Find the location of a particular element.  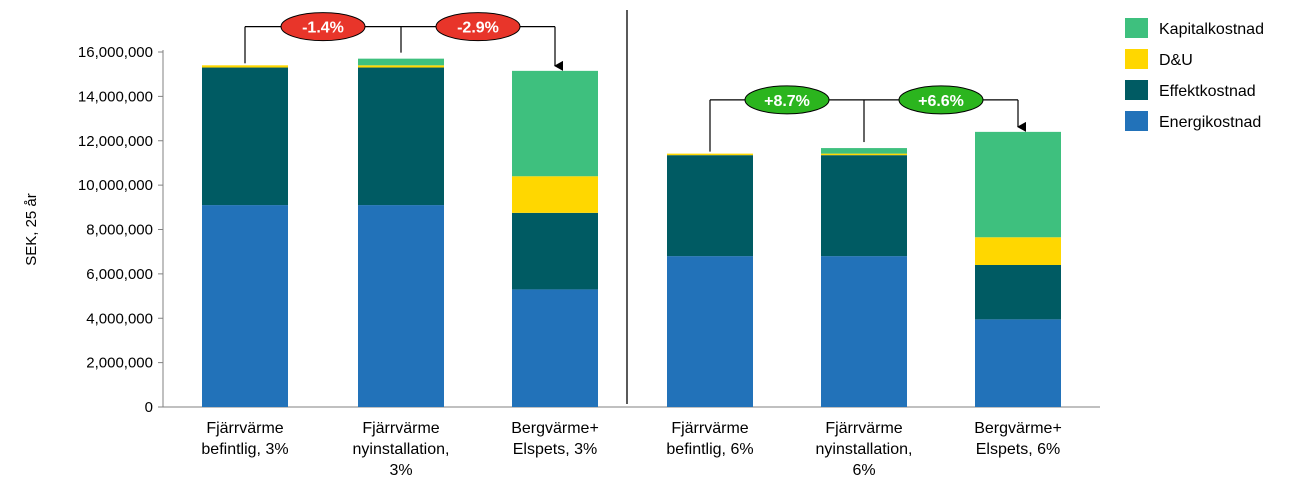

legend-label: Kapitalkostnad is located at coordinates (1211, 29).